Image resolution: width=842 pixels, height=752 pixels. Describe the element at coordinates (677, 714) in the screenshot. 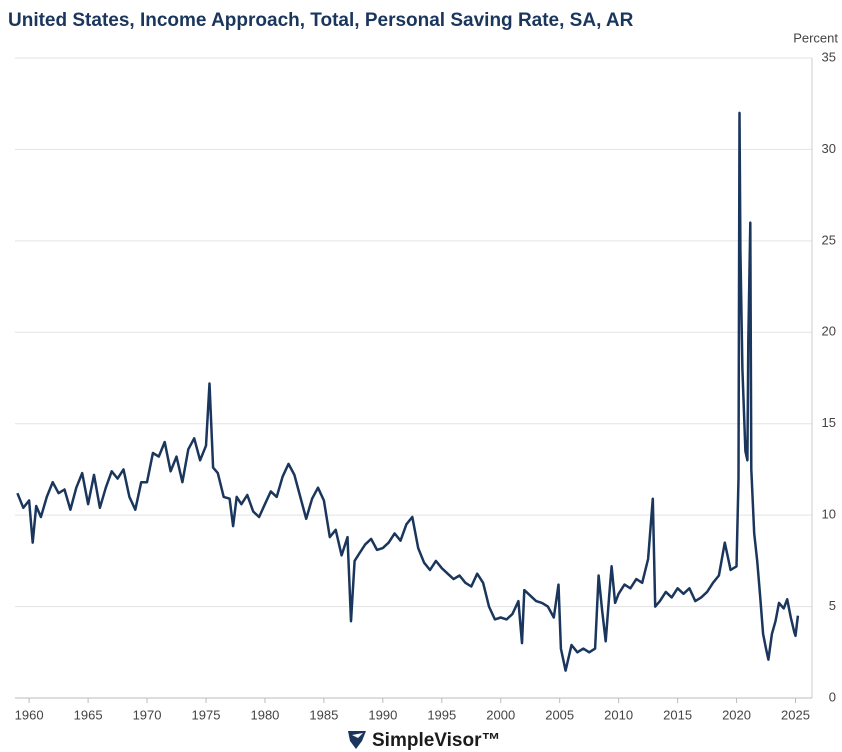

I see `x-tick-label: 2015` at that location.